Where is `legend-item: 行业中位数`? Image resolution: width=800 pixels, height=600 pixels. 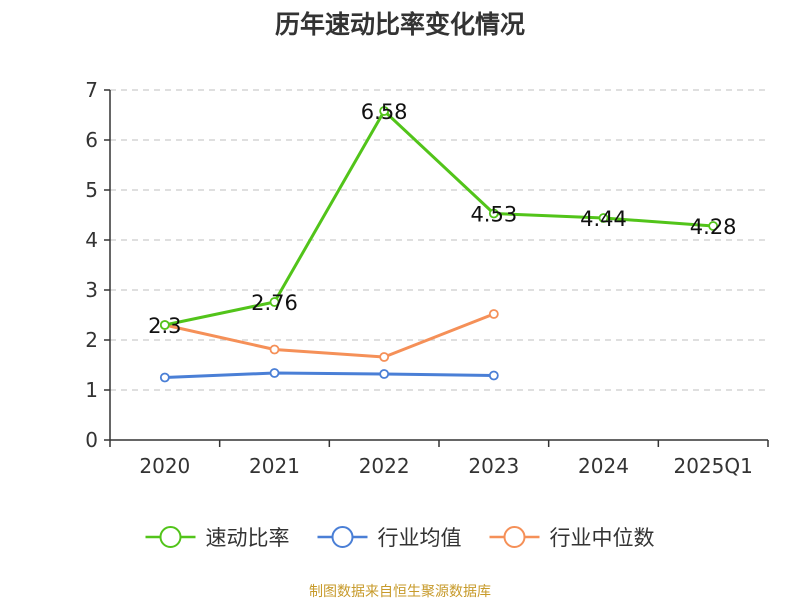
legend-item: 行业中位数 is located at coordinates (572, 538).